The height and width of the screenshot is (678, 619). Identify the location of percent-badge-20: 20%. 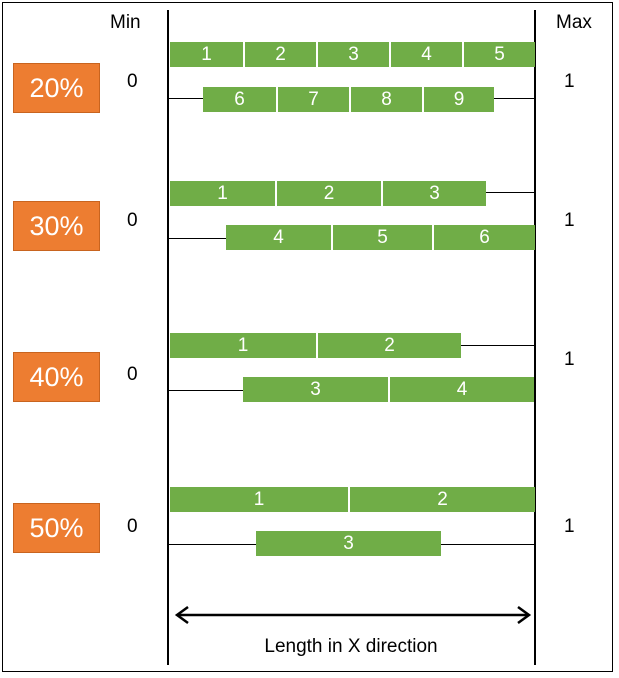
(56, 88).